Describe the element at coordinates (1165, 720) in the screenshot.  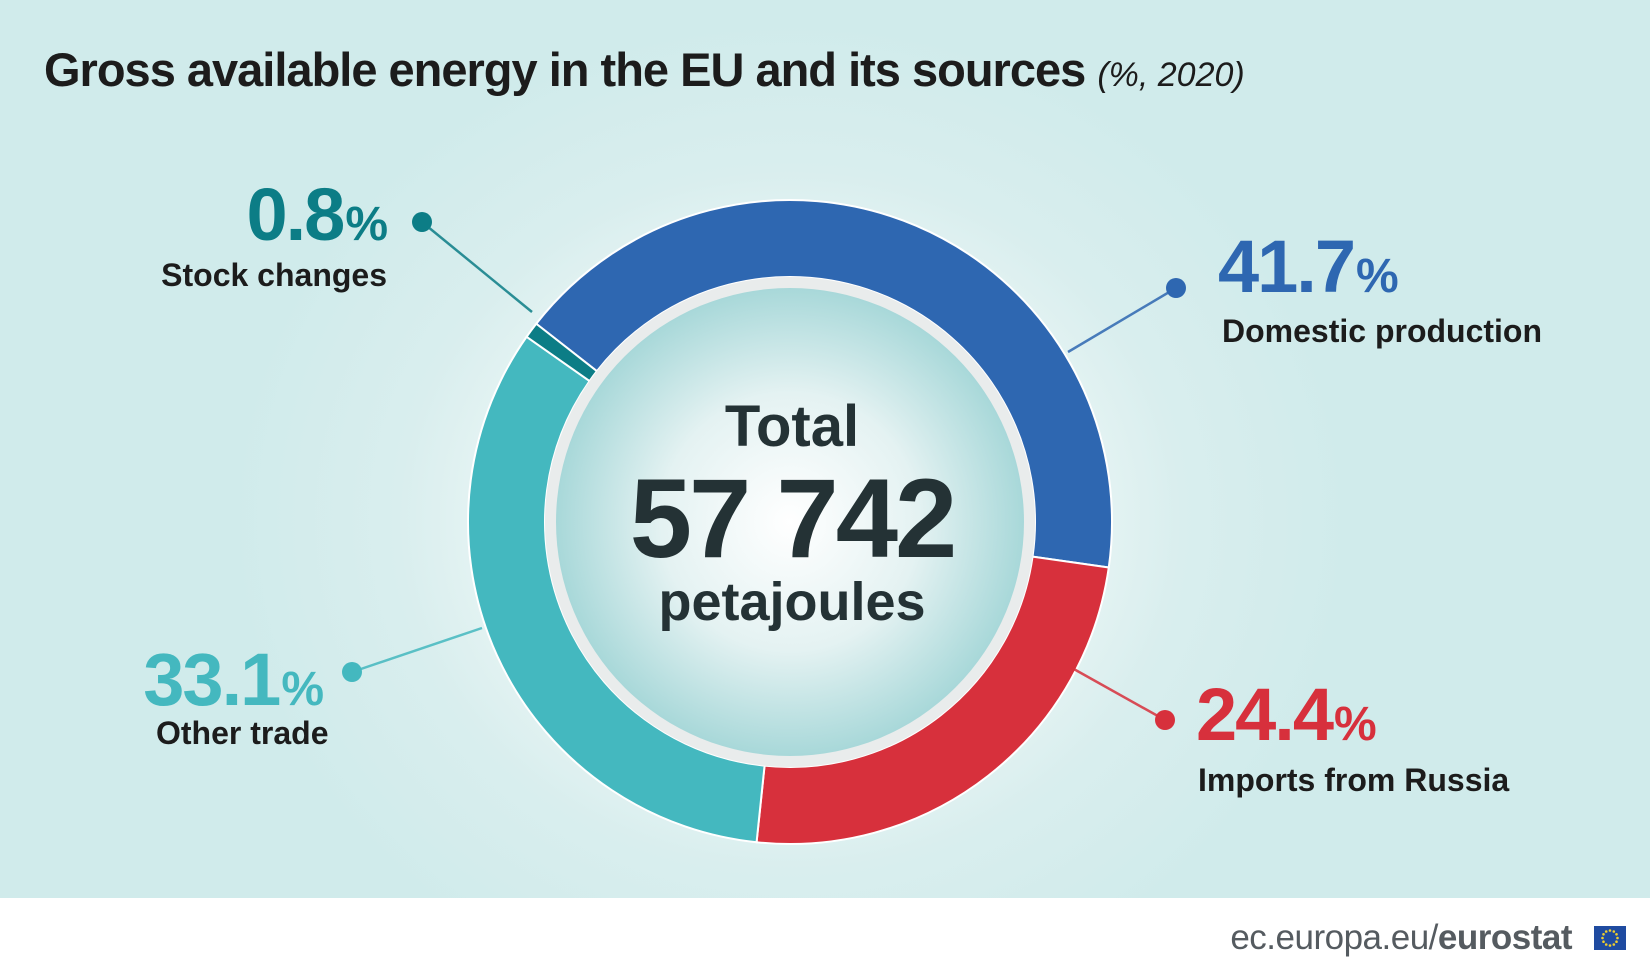
I see `leader-dot-imports-from-russia` at that location.